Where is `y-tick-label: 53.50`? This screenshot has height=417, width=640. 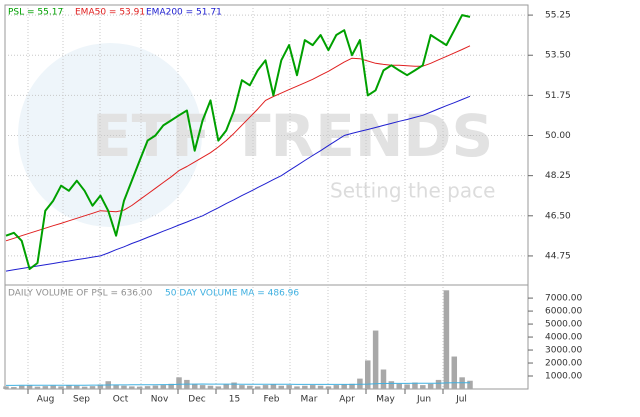 y-tick-label: 53.50 is located at coordinates (558, 56).